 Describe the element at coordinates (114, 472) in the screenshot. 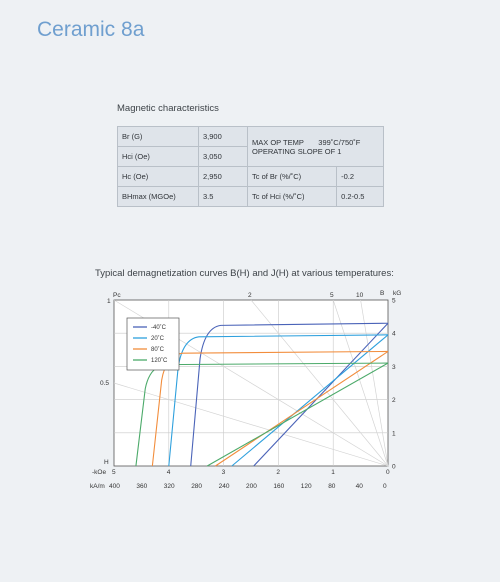

I see `x-tick-koe-label: 5` at that location.